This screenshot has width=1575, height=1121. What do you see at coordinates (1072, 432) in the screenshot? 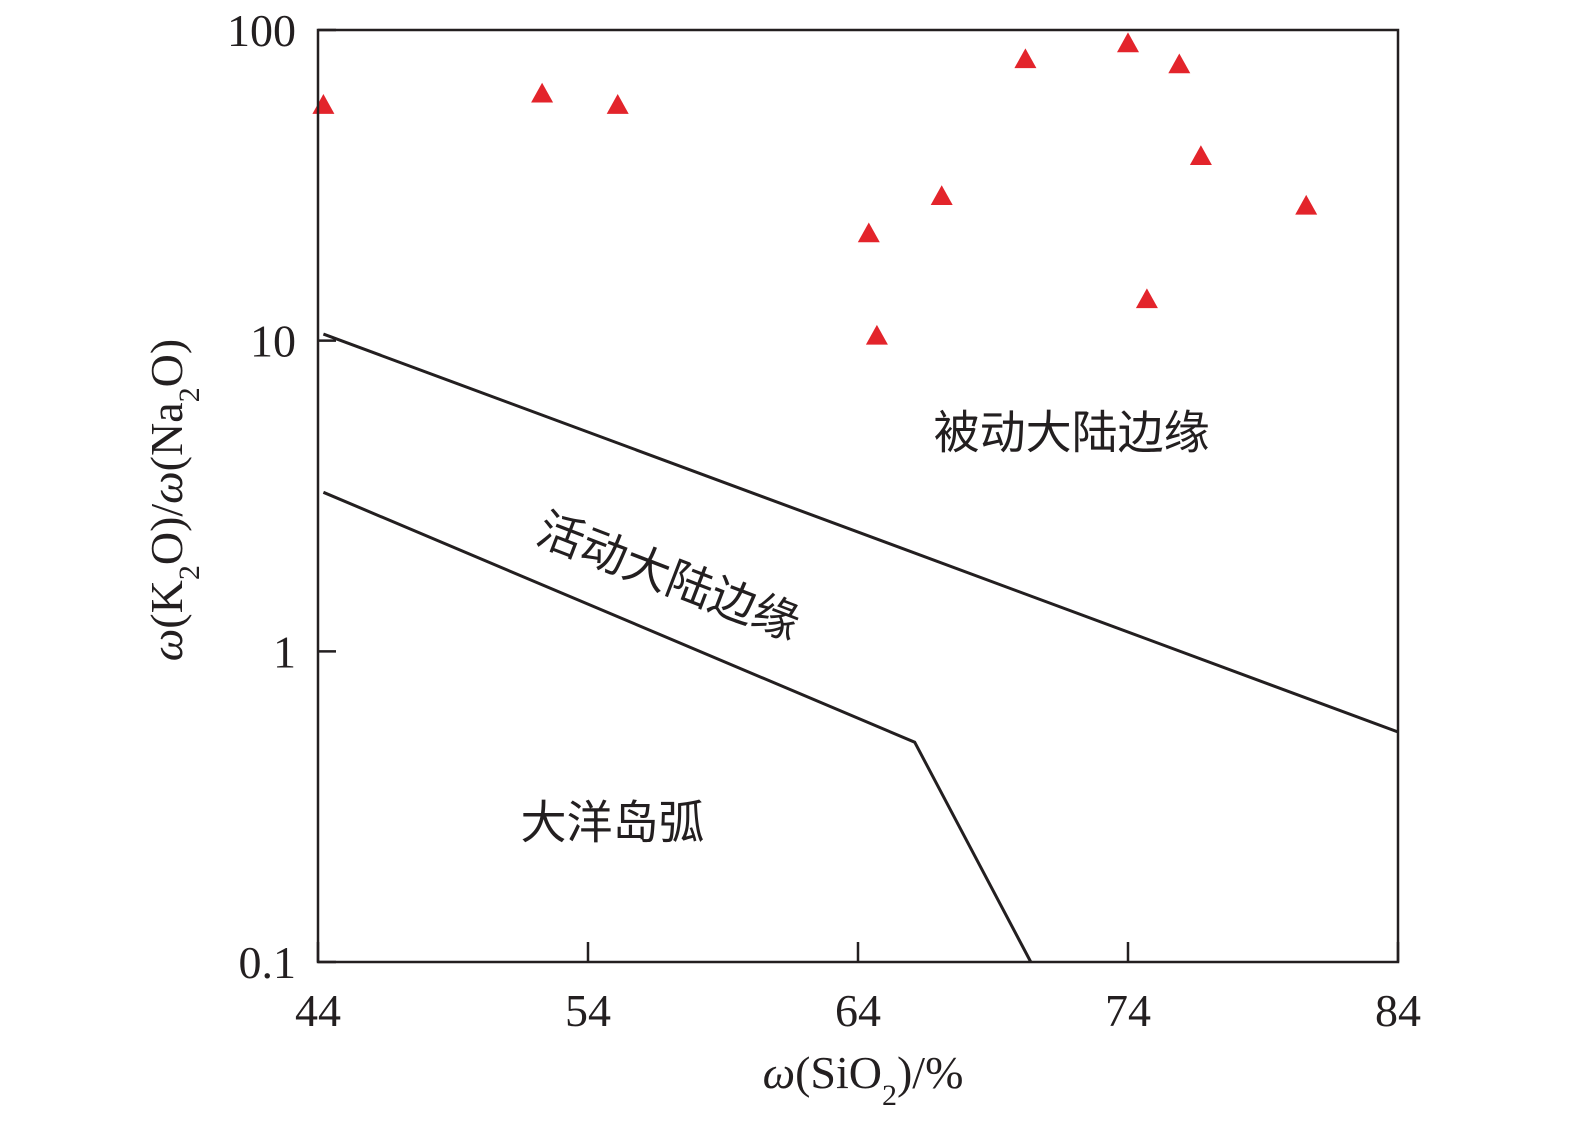
I see `region-label: 被动大陆边缘` at bounding box center [1072, 432].